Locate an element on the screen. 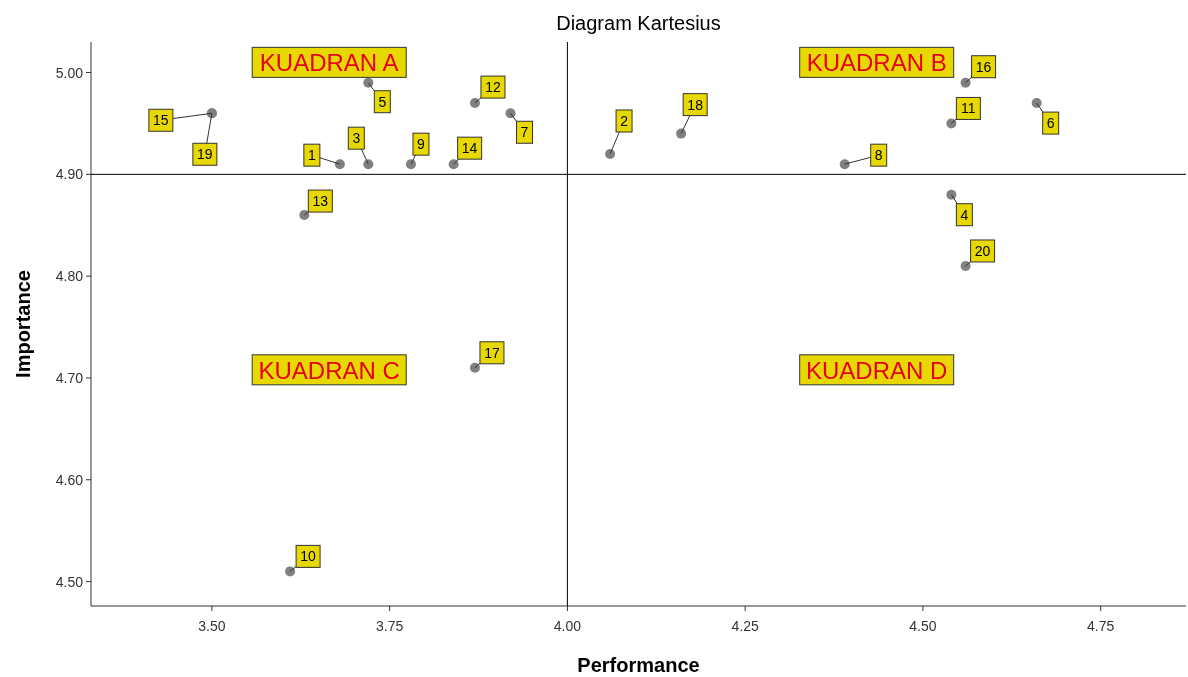 This screenshot has height=677, width=1188. y-axis-title: Importance is located at coordinates (23, 324).